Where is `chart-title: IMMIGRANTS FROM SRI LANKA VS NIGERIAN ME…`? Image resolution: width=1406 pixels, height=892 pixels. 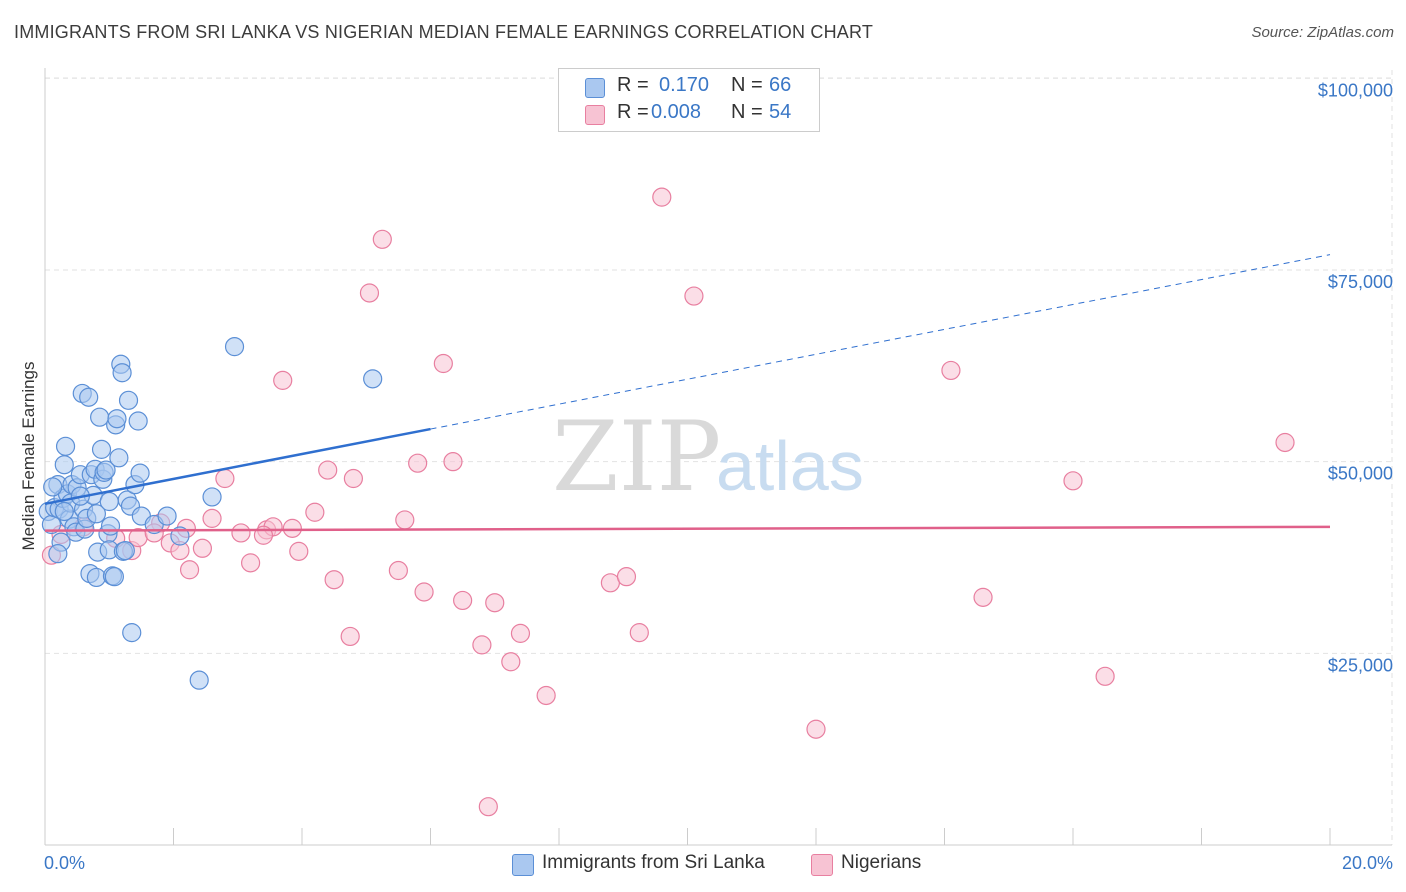
chart-title: IMMIGRANTS FROM SRI LANKA VS NIGERIAN ME… is located at coordinates (444, 32).